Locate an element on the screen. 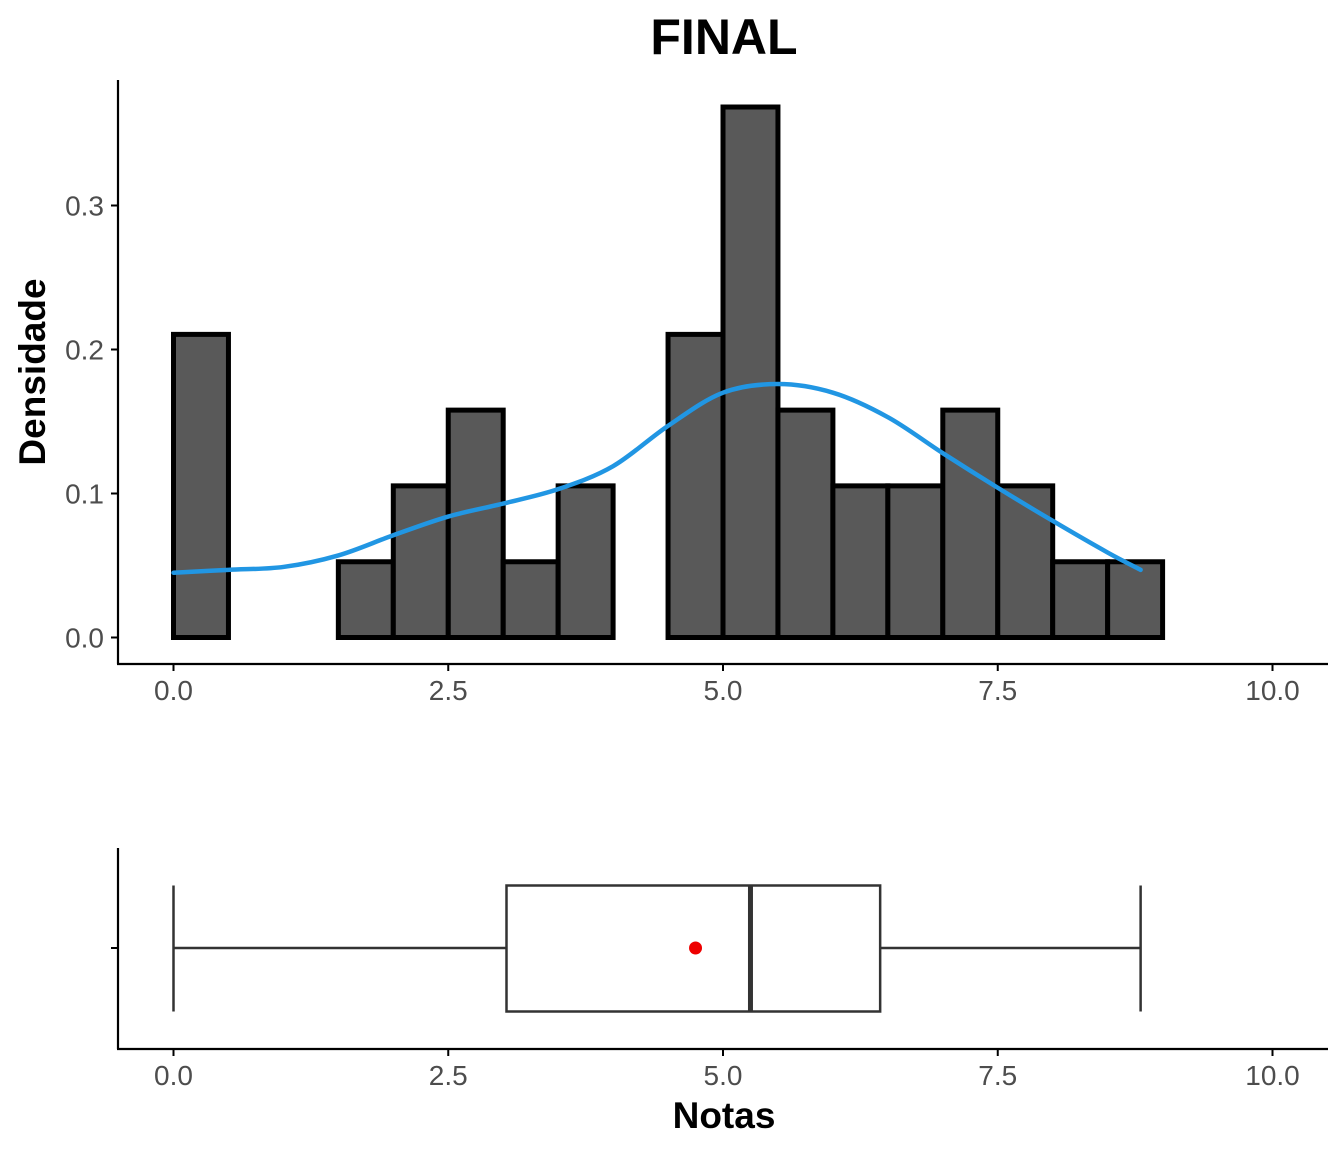  histogram-y-tick-label-3: 0.3 is located at coordinates (84, 206).